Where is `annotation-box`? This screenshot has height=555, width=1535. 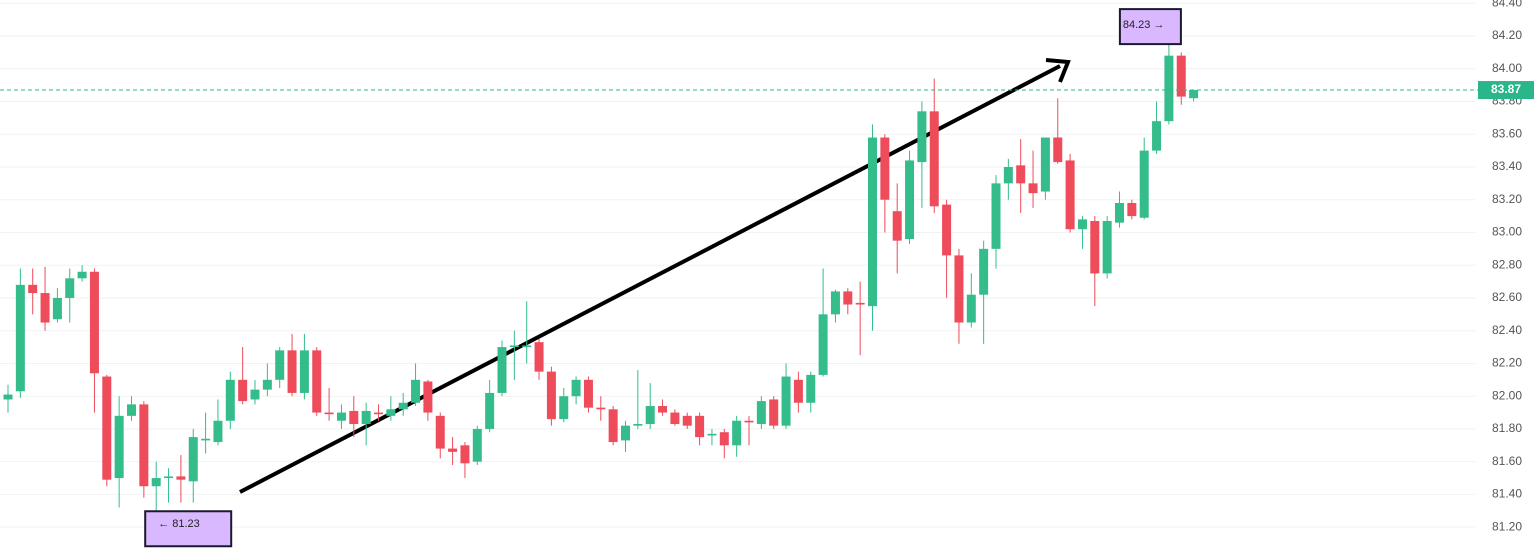 annotation-box is located at coordinates (188, 529).